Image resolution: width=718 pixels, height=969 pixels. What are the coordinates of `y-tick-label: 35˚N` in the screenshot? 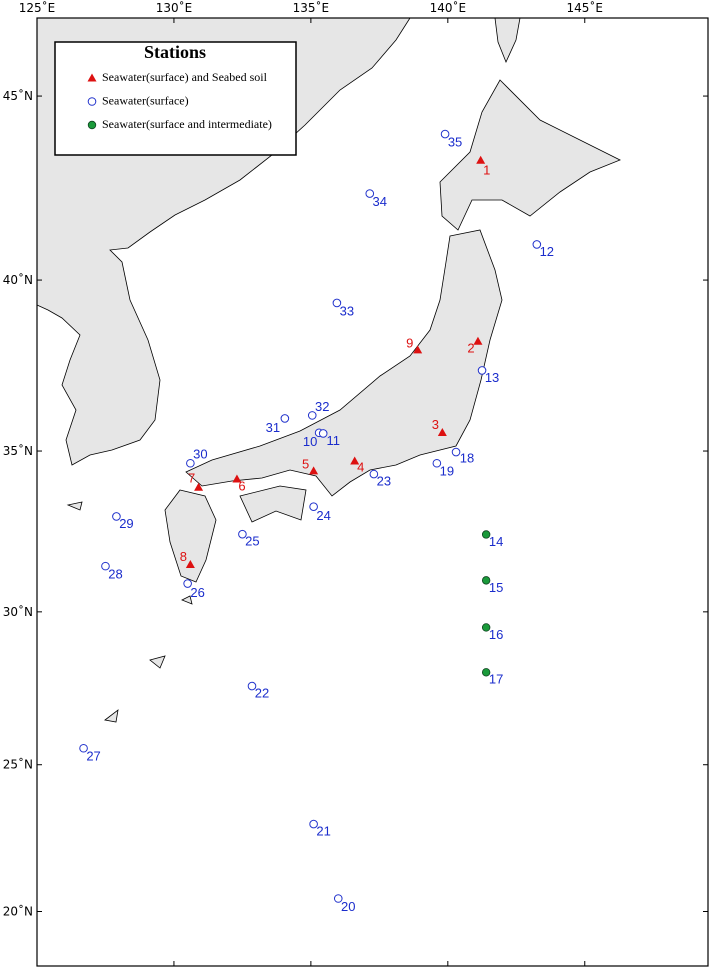 It's located at (18, 450).